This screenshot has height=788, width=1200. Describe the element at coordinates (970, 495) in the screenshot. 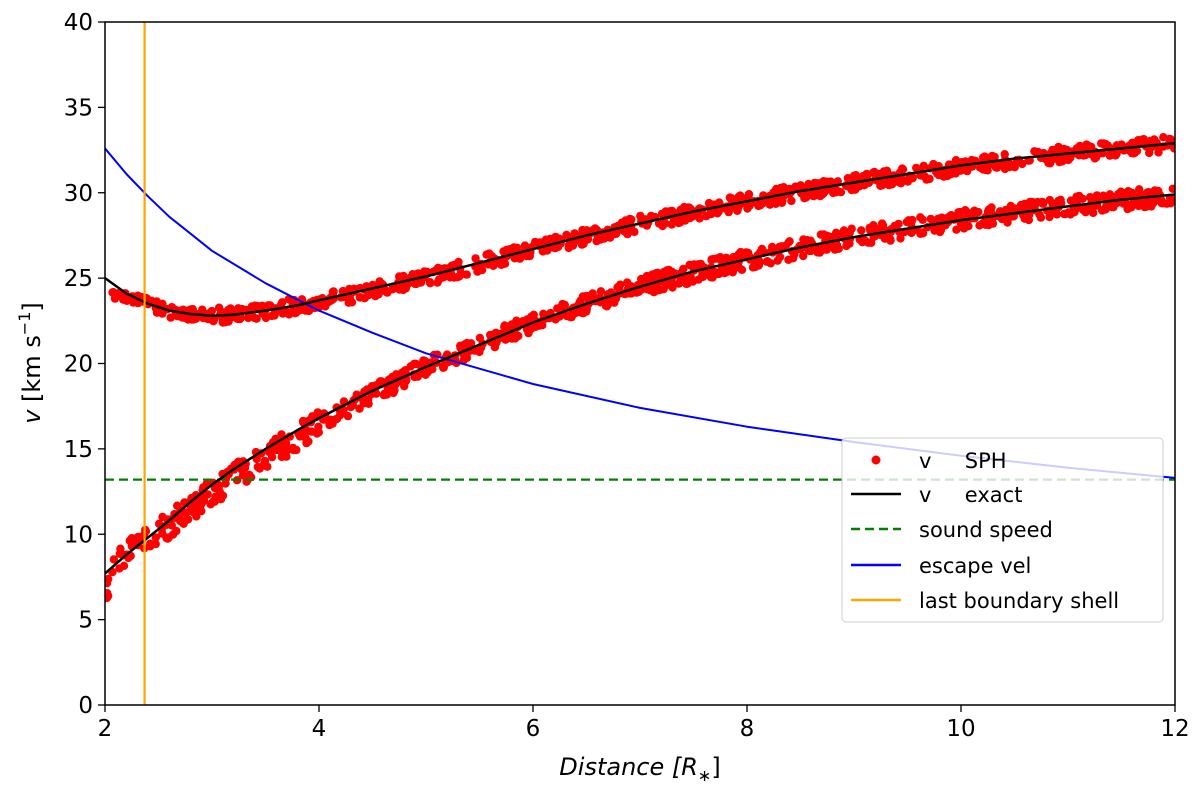

I see `legend-label-exact: v exact` at that location.